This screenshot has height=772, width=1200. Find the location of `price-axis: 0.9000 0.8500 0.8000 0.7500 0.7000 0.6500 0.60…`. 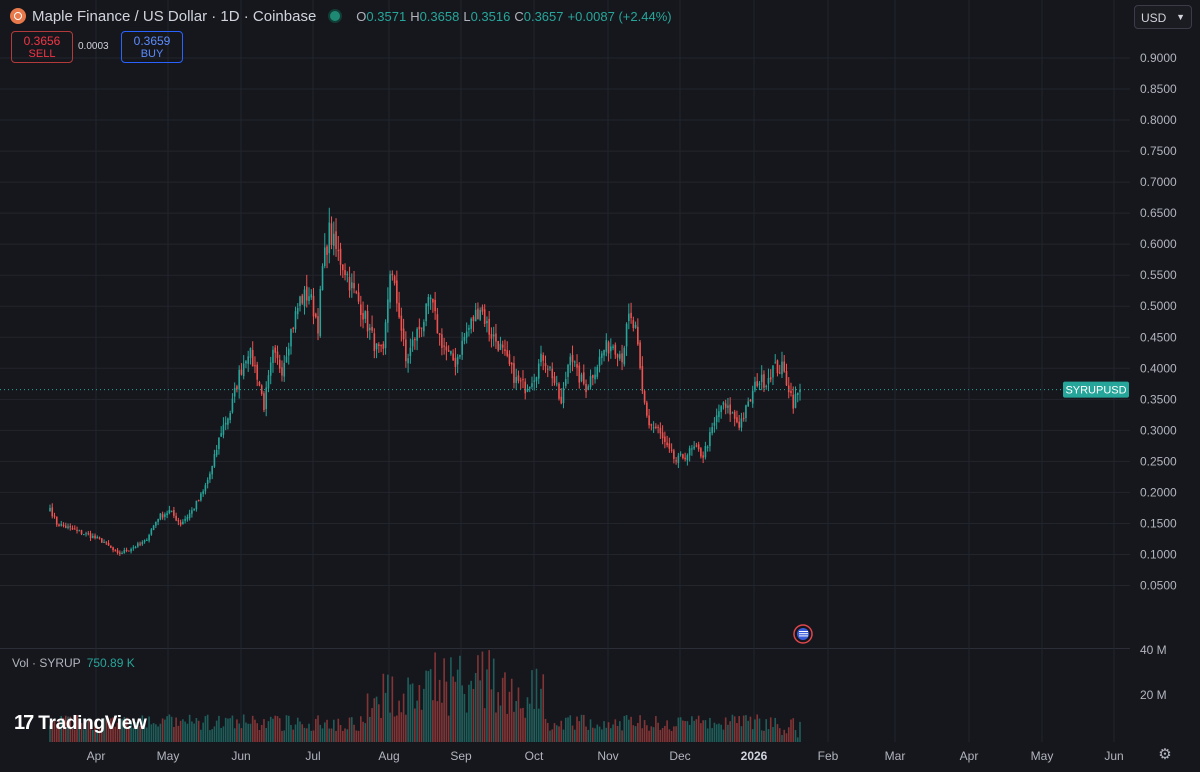

price-axis: 0.9000 0.8500 0.8000 0.7500 0.7000 0.6500 0.60… is located at coordinates (1165, 386).